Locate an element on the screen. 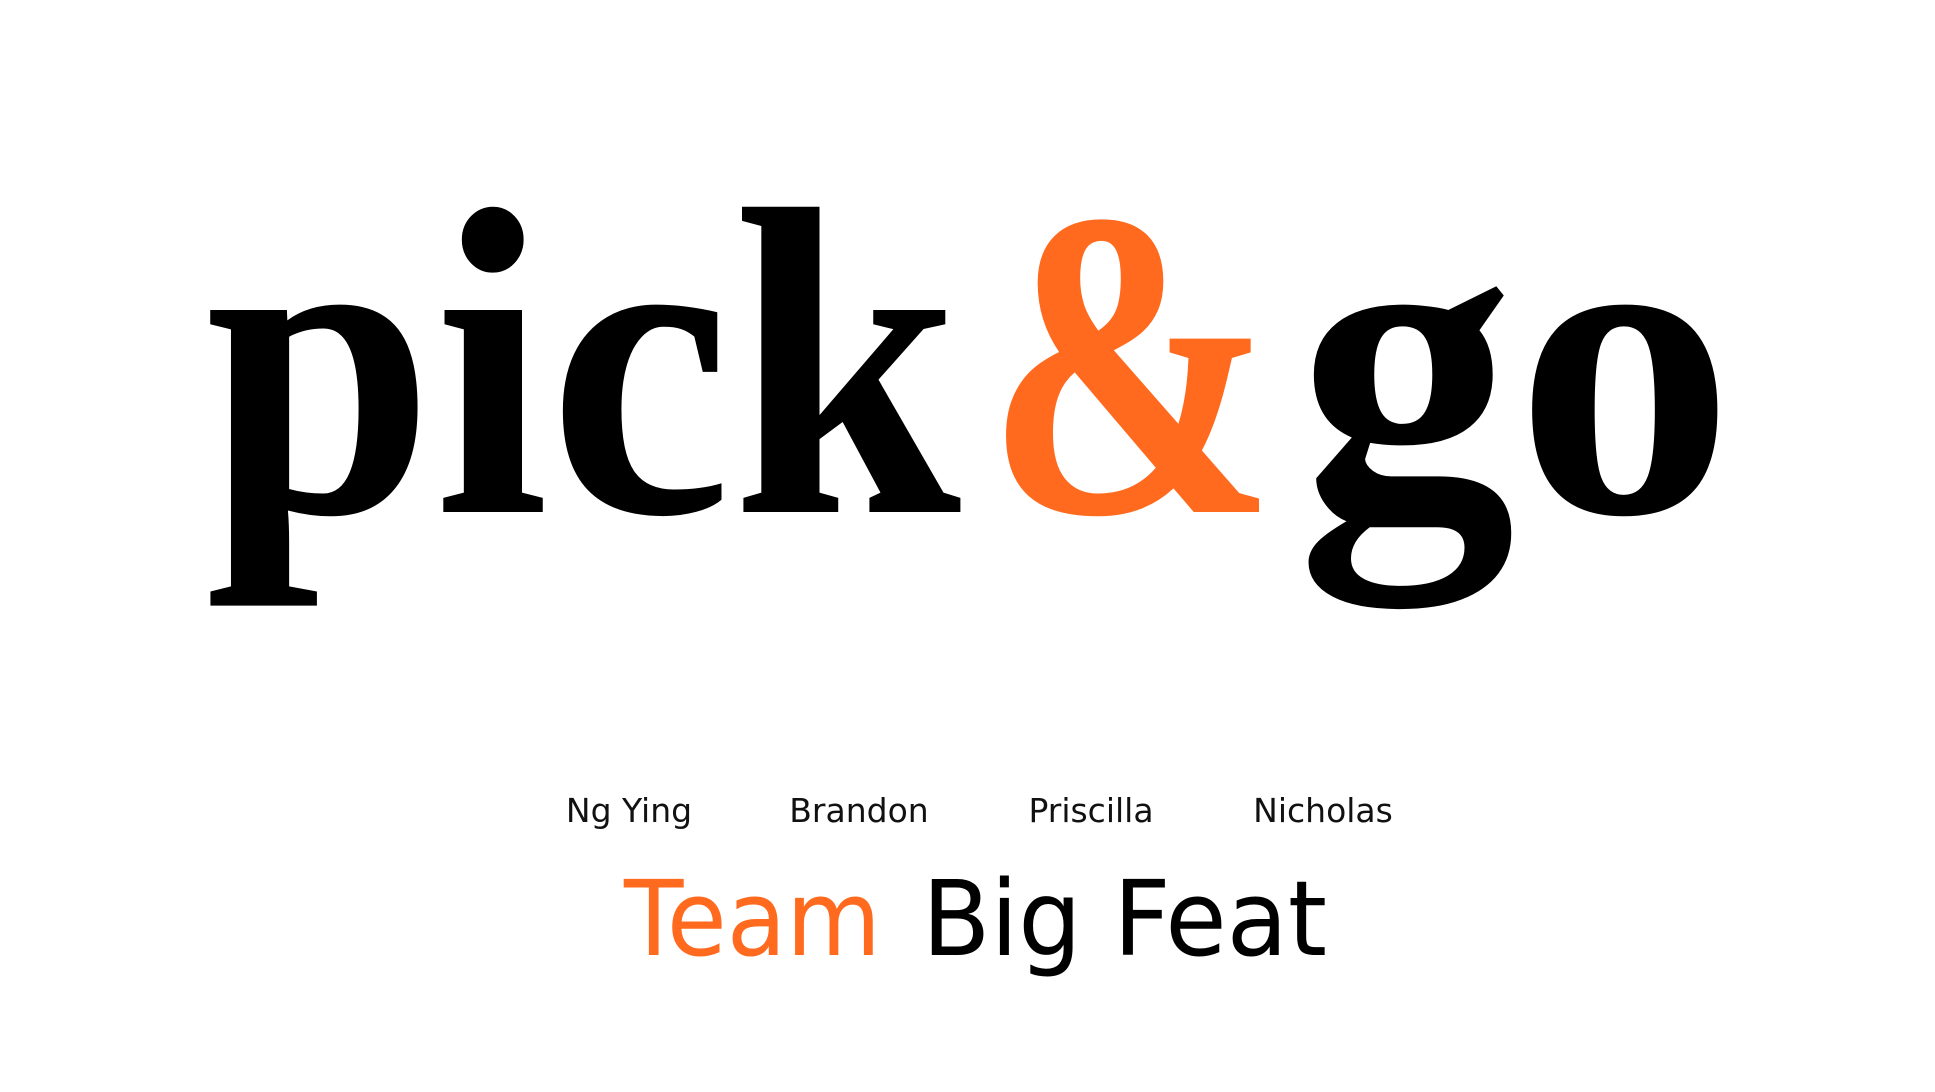 The image size is (1935, 1092). logo-ampersand: & is located at coordinates (1131, 364).